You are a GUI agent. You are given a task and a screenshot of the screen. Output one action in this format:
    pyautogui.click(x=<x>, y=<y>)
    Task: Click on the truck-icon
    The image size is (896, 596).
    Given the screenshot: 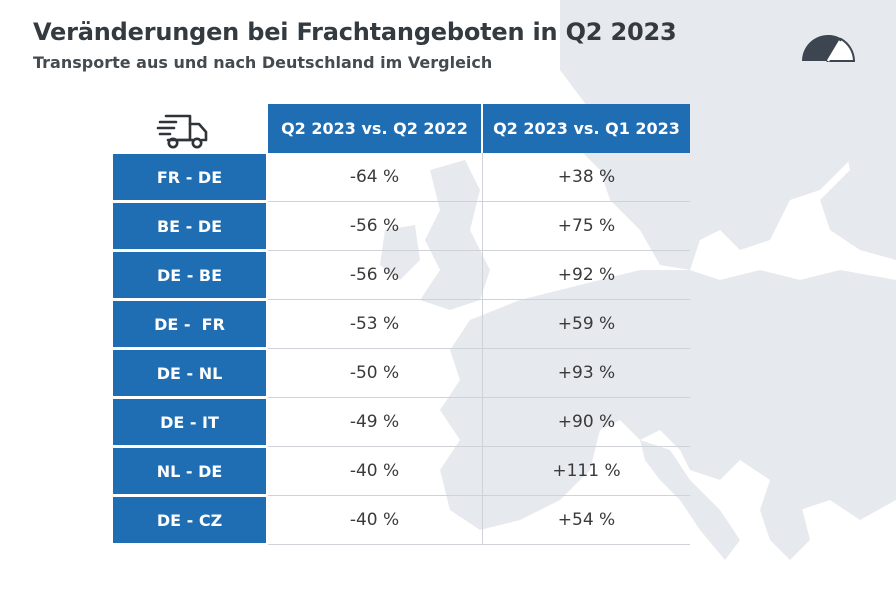 What is the action you would take?
    pyautogui.click(x=182, y=131)
    